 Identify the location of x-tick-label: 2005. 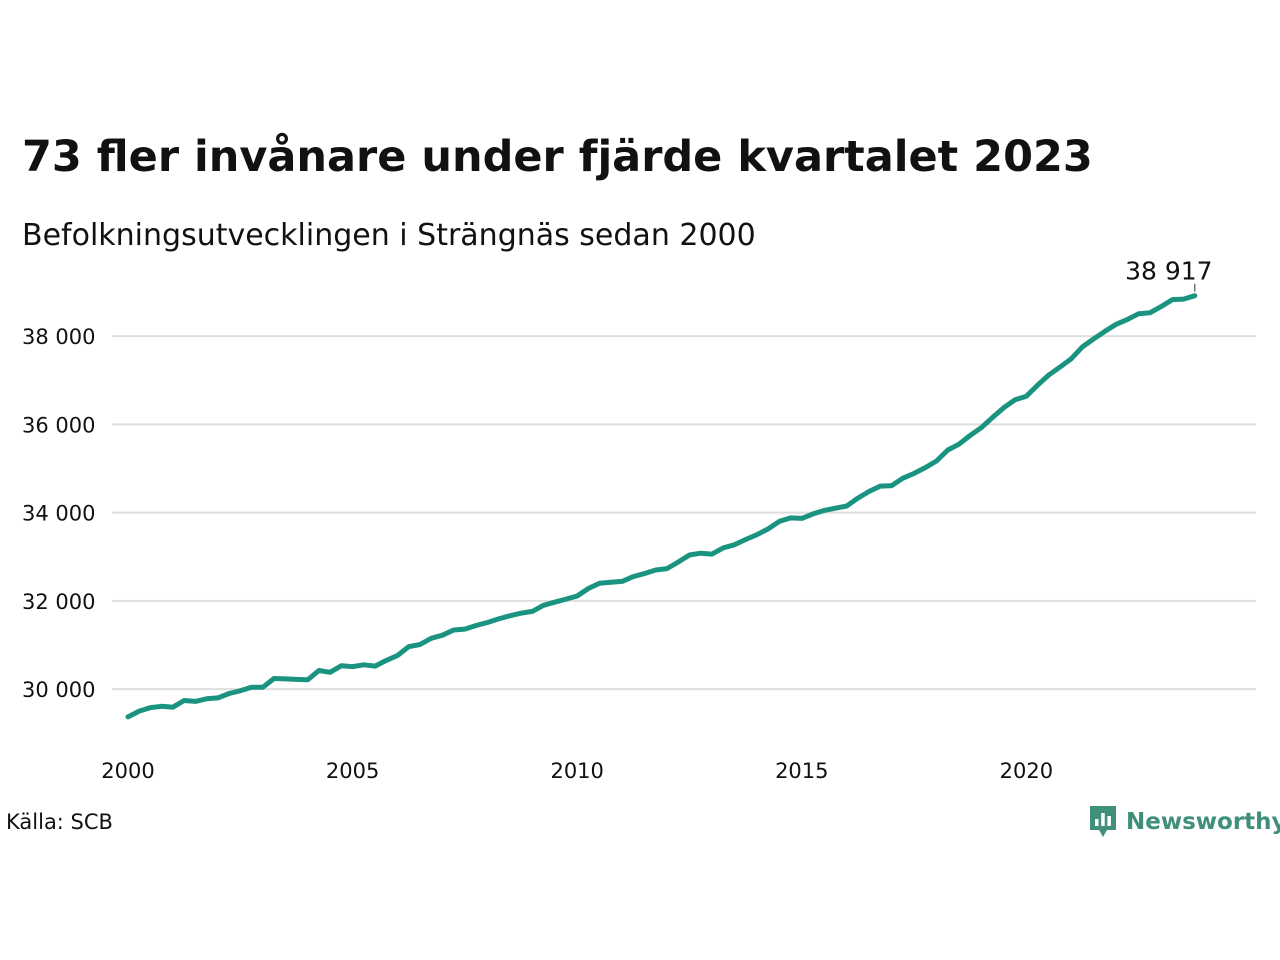
(352, 771).